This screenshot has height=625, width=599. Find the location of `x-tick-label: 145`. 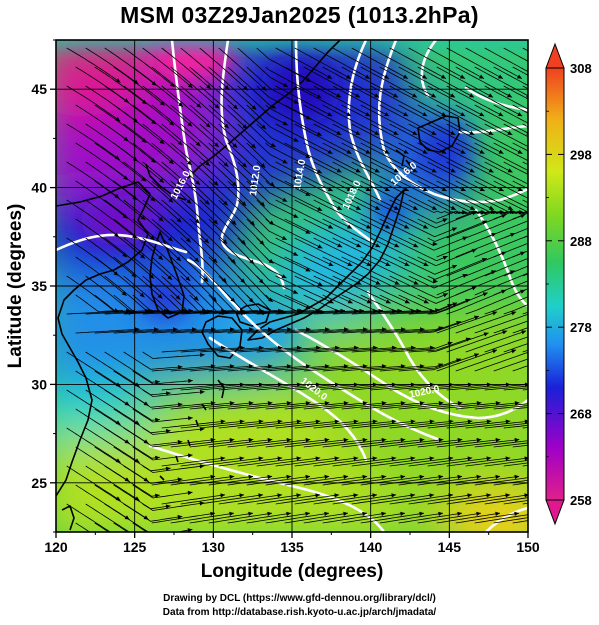

x-tick-label: 145 is located at coordinates (450, 547).